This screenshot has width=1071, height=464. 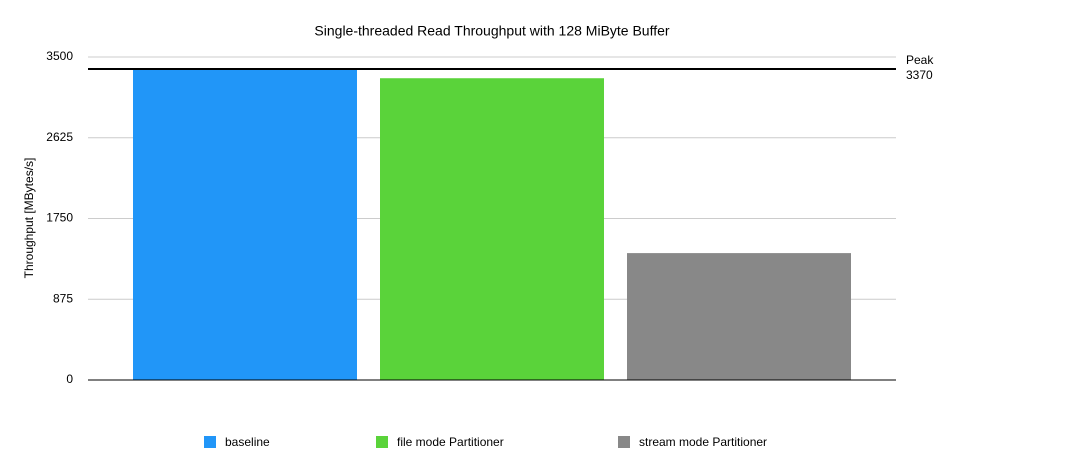 What do you see at coordinates (29, 218) in the screenshot?
I see `y-axis-label: Throughput [MBytes/s]` at bounding box center [29, 218].